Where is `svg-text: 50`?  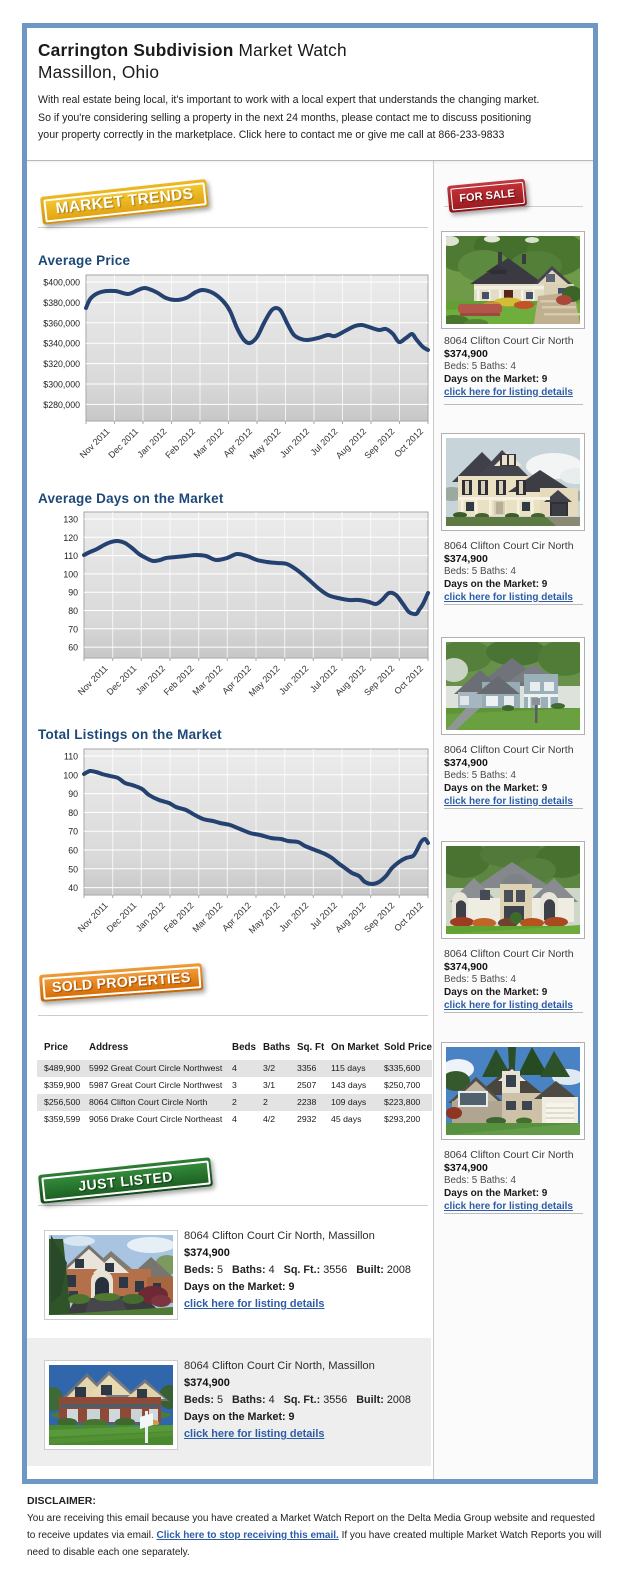 svg-text: 50 is located at coordinates (73, 869).